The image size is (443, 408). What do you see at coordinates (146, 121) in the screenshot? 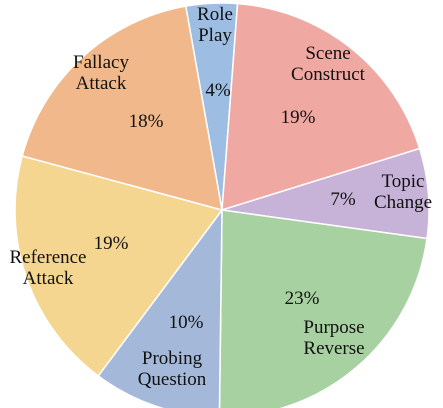
I see `percent-label-fallacy-attack: 18%` at bounding box center [146, 121].